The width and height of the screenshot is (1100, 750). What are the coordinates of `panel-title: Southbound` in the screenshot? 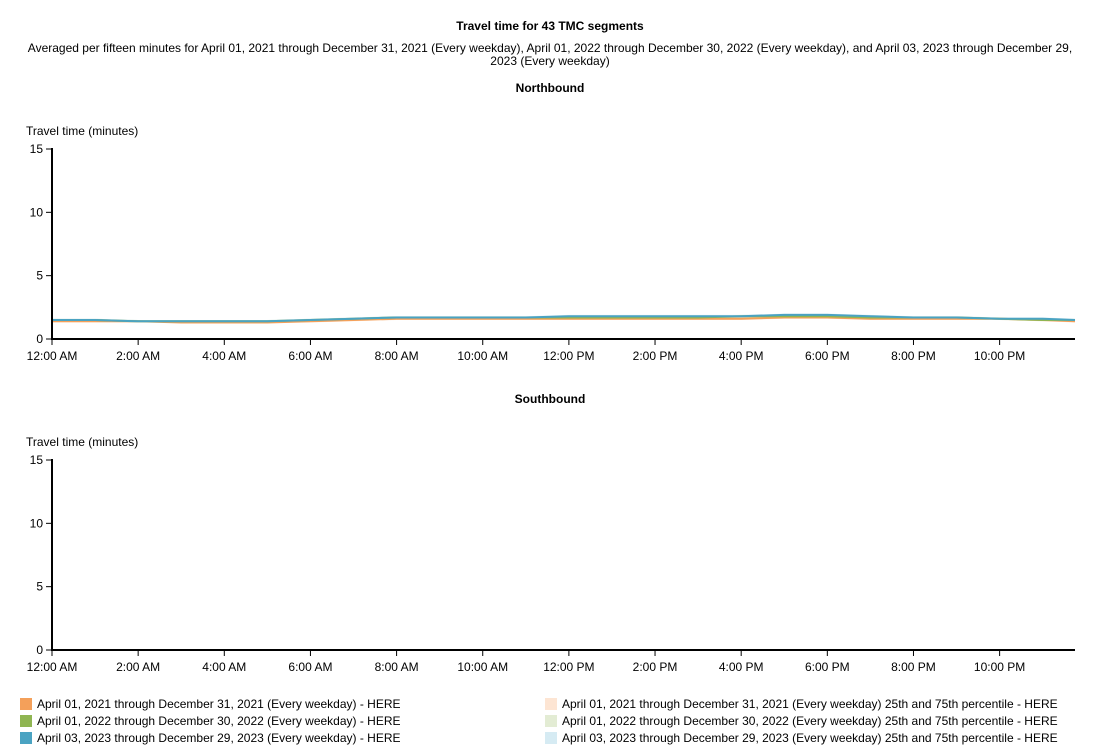 It's located at (550, 399).